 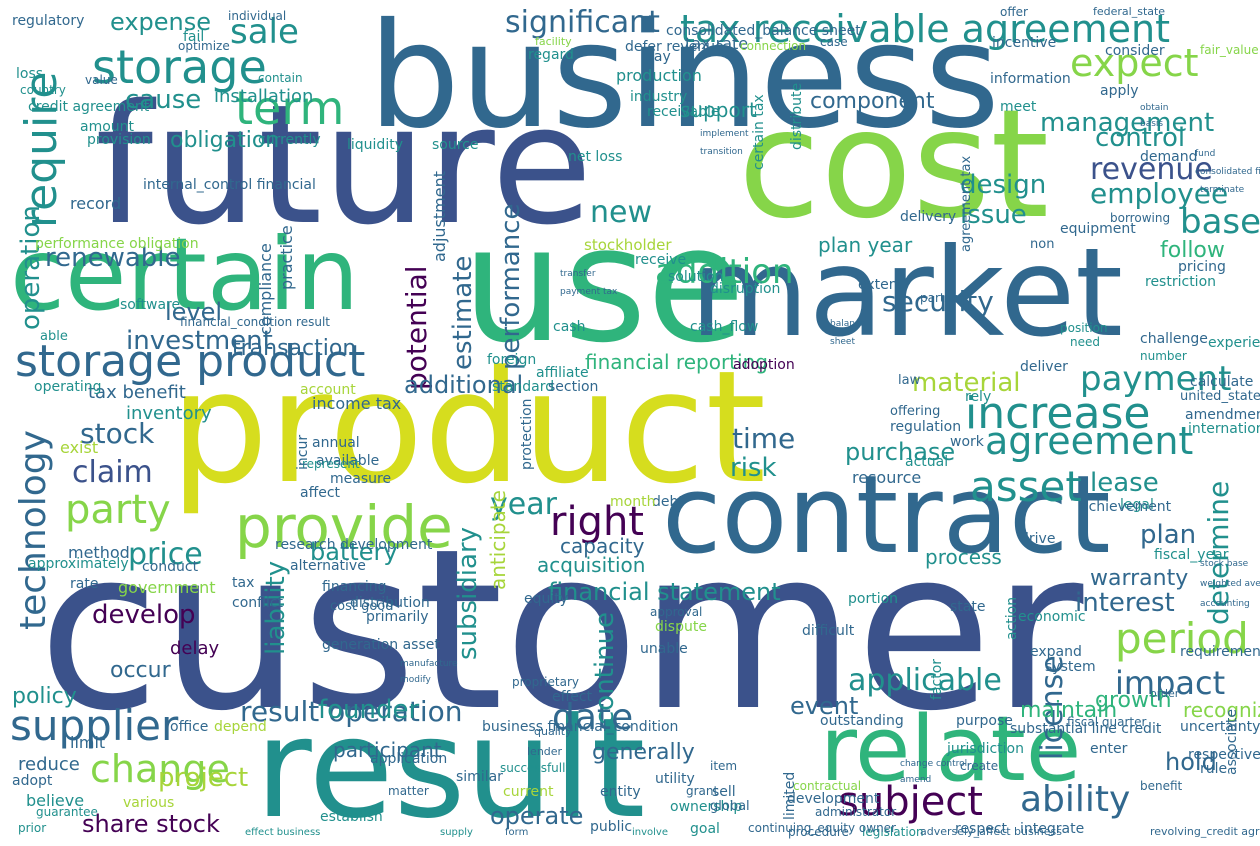 What do you see at coordinates (1124, 483) in the screenshot?
I see `word-lease: lease` at bounding box center [1124, 483].